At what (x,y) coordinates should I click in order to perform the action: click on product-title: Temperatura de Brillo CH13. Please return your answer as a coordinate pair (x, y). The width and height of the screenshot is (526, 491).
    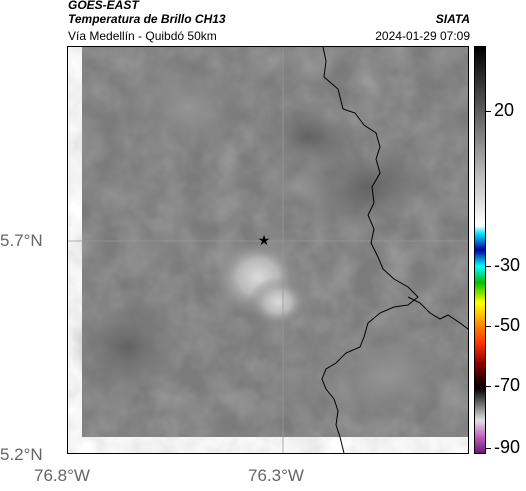
    Looking at the image, I should click on (147, 19).